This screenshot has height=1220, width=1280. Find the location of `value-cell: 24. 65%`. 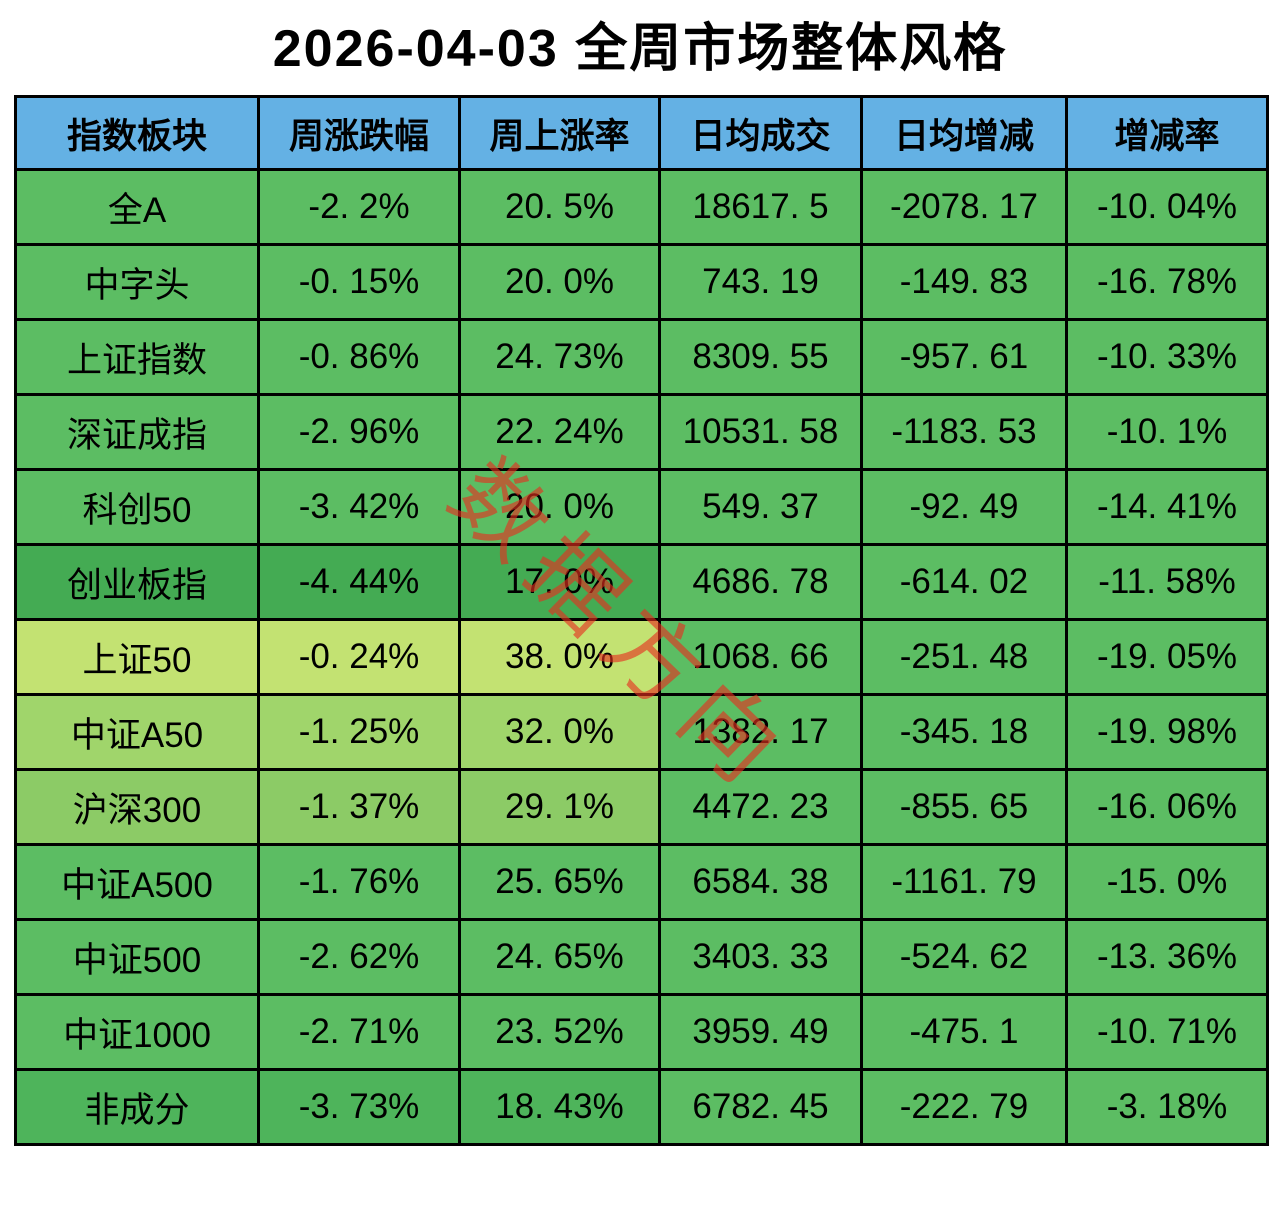

value-cell: 24. 65% is located at coordinates (559, 957).